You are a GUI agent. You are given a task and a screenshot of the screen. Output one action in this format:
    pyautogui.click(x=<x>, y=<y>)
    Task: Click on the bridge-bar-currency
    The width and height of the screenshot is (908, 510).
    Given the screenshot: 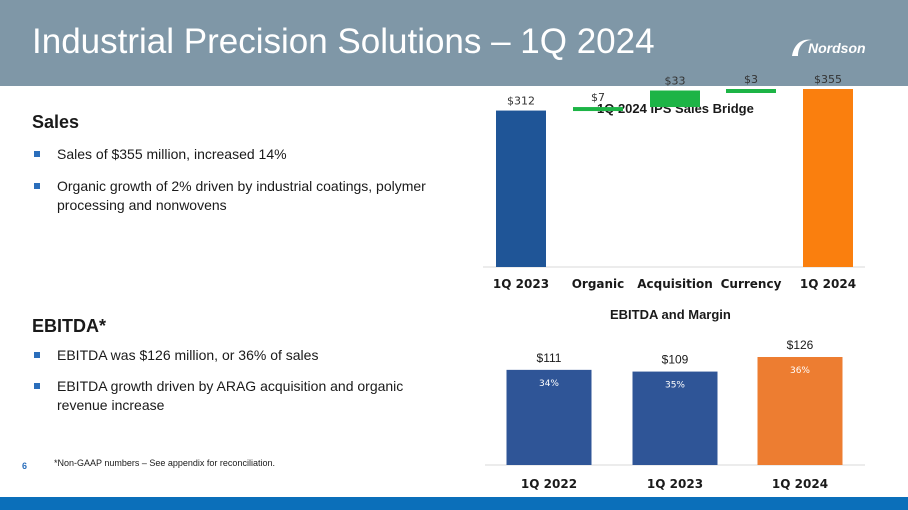 What is the action you would take?
    pyautogui.click(x=751, y=91)
    